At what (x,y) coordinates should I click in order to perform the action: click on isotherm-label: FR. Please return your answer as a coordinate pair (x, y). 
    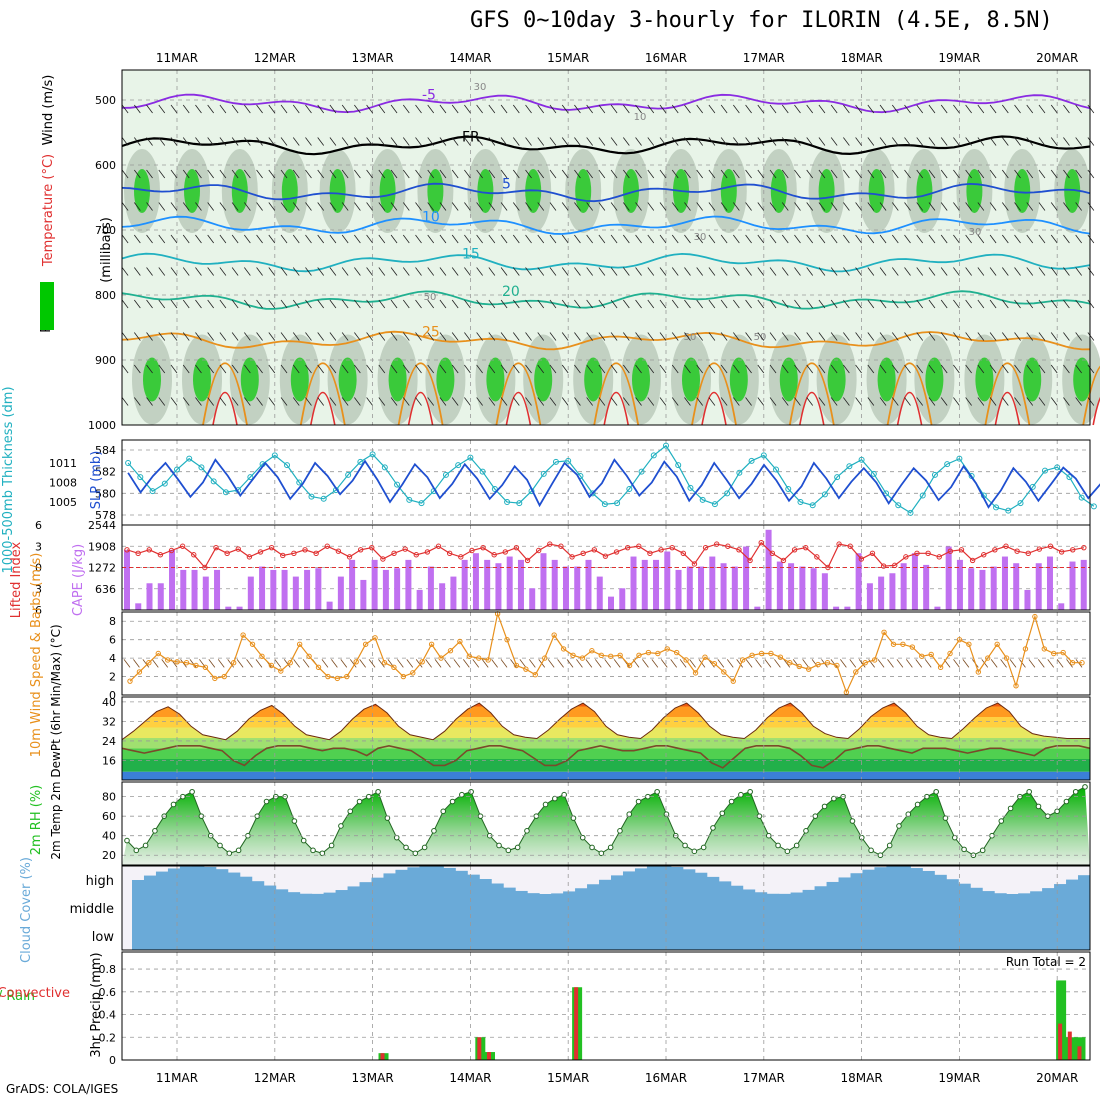
    Looking at the image, I should click on (471, 138).